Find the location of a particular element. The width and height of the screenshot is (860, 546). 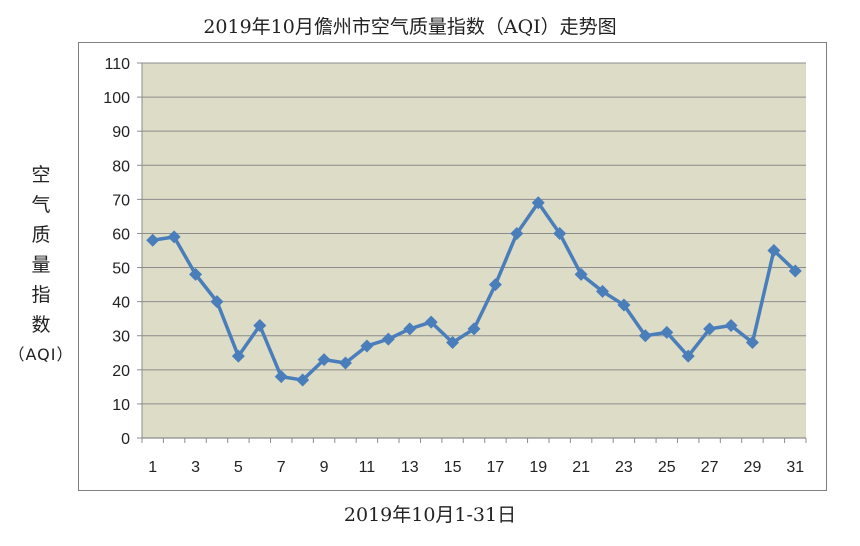

y-tick-label: 50 is located at coordinates (121, 269).